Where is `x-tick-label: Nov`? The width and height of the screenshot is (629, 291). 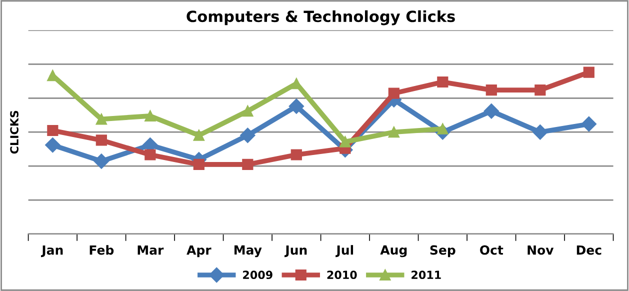
x-tick-label: Nov is located at coordinates (541, 250).